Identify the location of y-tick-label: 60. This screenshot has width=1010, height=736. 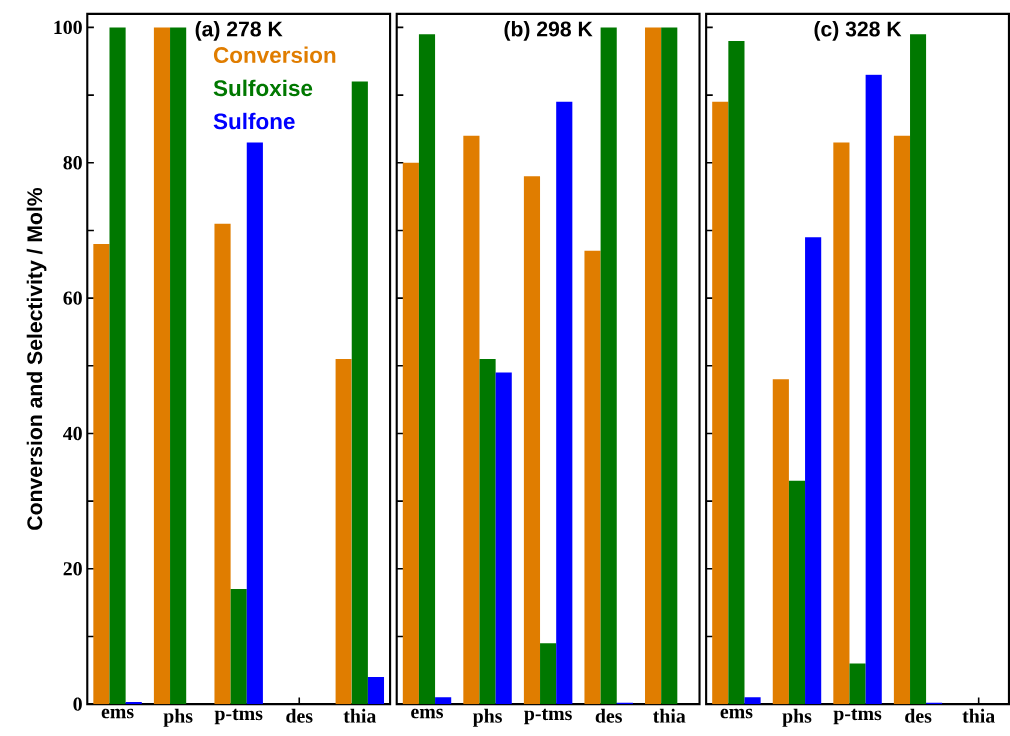
(72, 298).